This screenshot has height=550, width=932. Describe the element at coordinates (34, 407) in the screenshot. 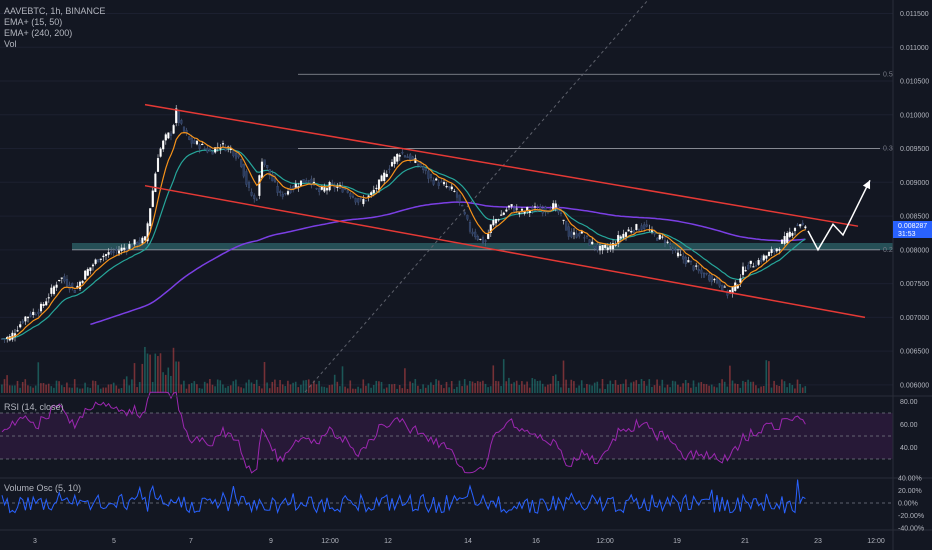

I see `rsi-title: RSI (14, close)` at that location.